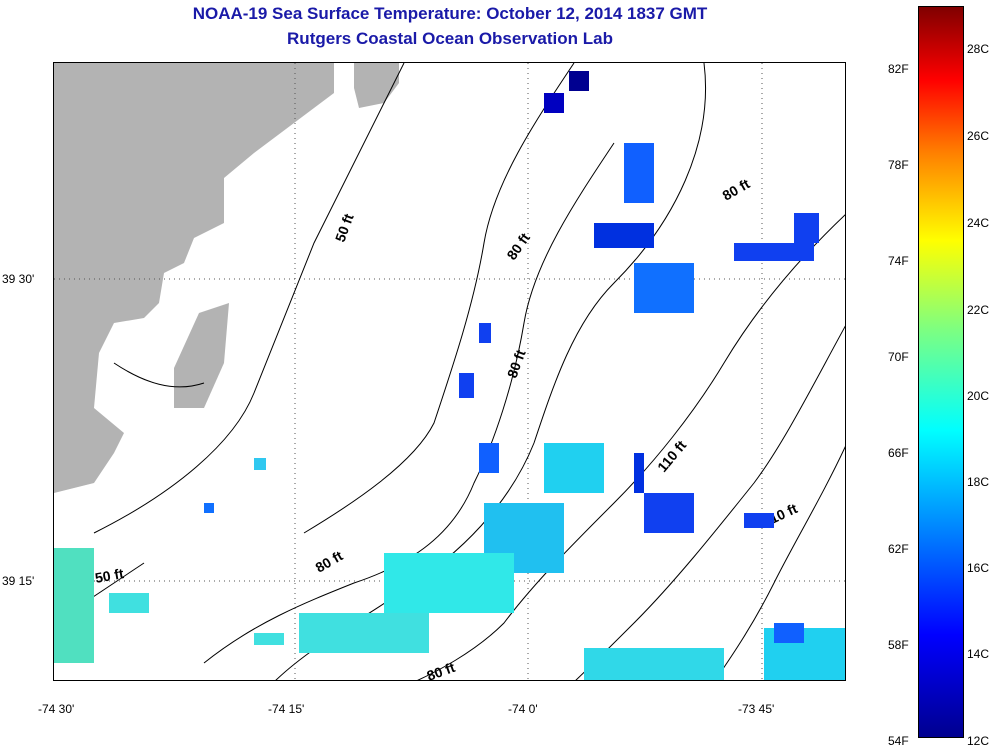  Describe the element at coordinates (898, 69) in the screenshot. I see `colorbar-f-label: 82F` at that location.